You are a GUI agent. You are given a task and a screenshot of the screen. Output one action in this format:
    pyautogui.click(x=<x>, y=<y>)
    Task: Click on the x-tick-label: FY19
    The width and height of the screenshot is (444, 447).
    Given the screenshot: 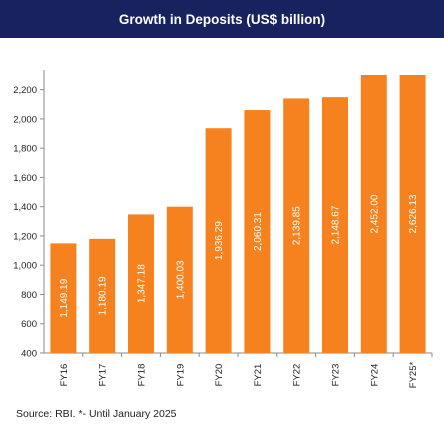 What is the action you would take?
    pyautogui.click(x=180, y=375)
    